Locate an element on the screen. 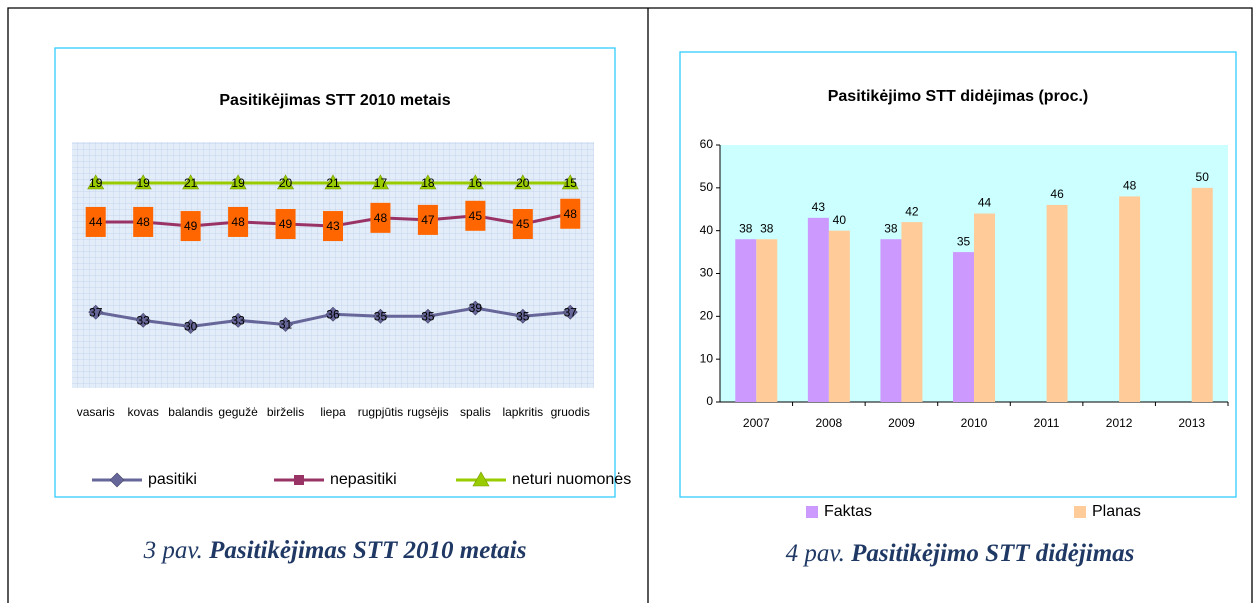  x-tick-label: 2008 is located at coordinates (829, 423).